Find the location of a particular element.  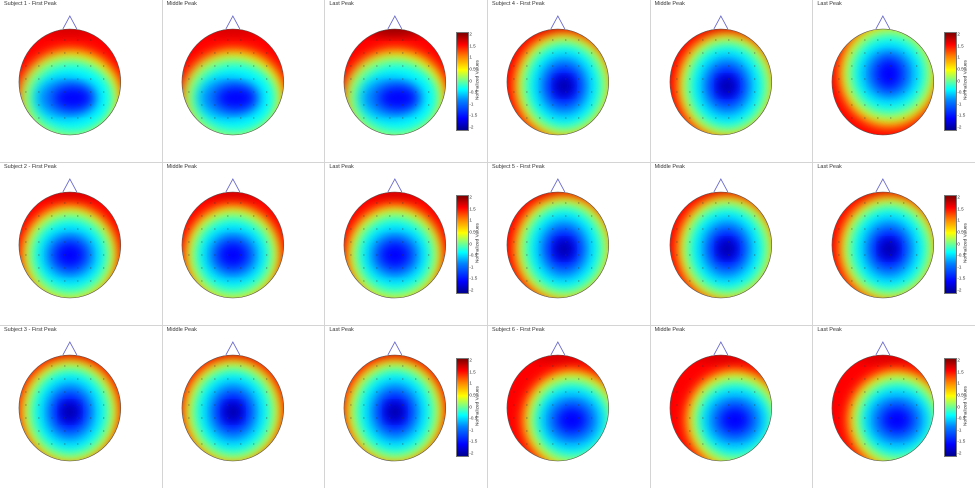

topomap-panel: Subject 5 - First Peak is located at coordinates (569, 244).